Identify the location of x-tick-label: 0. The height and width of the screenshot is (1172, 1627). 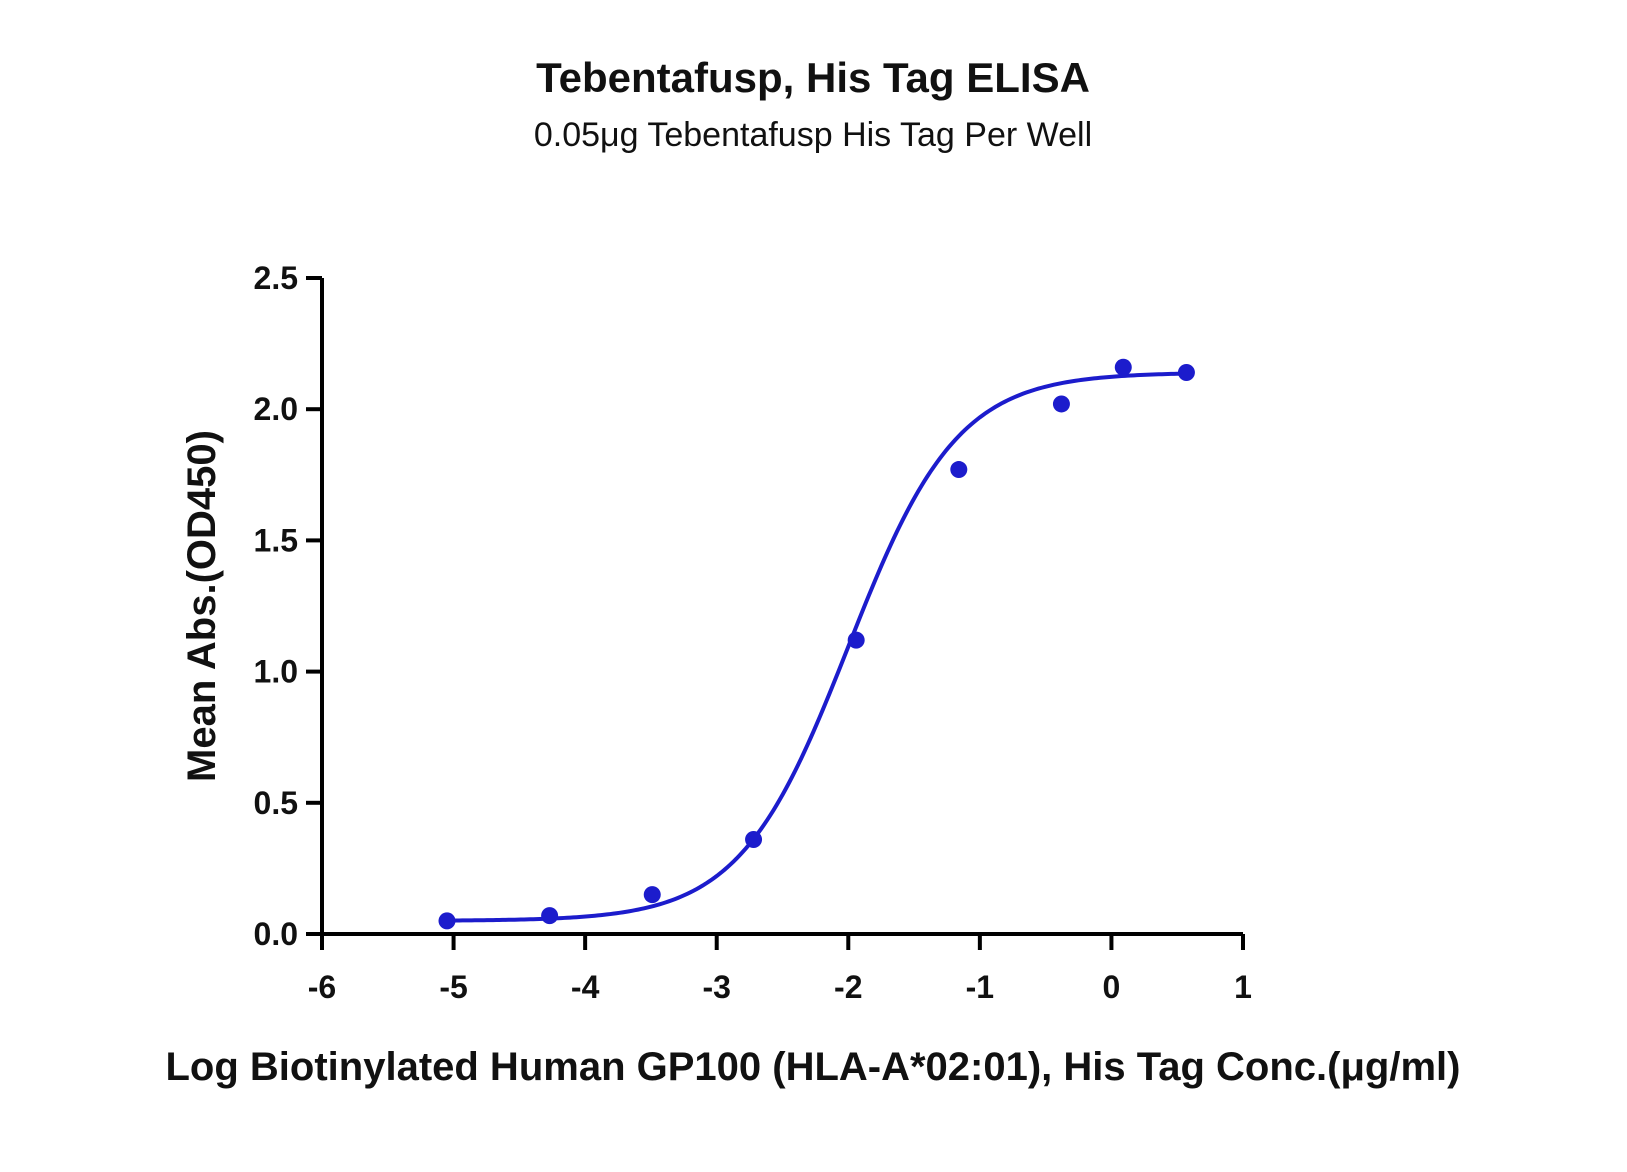
(1112, 987).